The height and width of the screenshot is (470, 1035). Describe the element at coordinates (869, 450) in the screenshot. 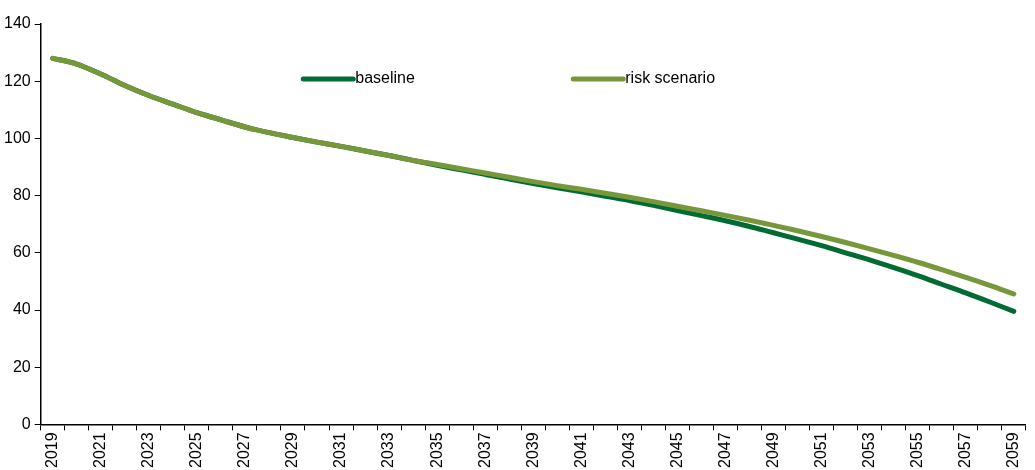

I see `x-tick-label: 2053` at that location.